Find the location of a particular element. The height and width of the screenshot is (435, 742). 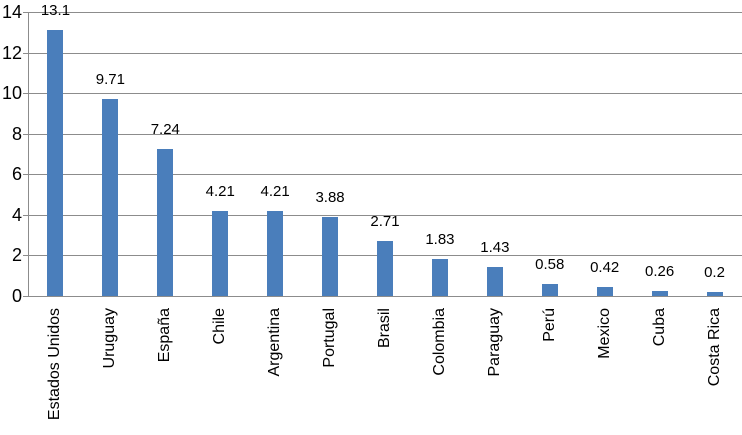

x-axis-category-label: Colombia is located at coordinates (439, 342).